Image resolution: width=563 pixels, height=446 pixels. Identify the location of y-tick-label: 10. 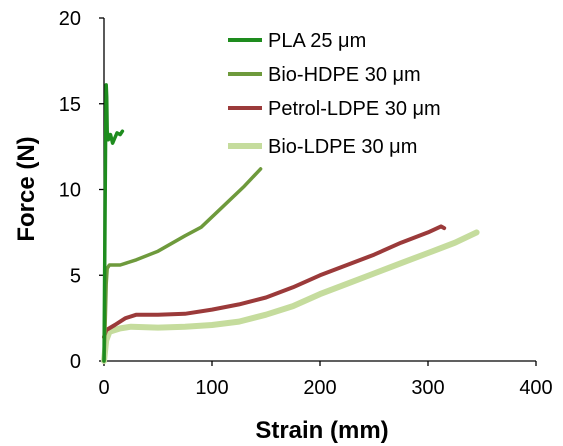
(70, 191).